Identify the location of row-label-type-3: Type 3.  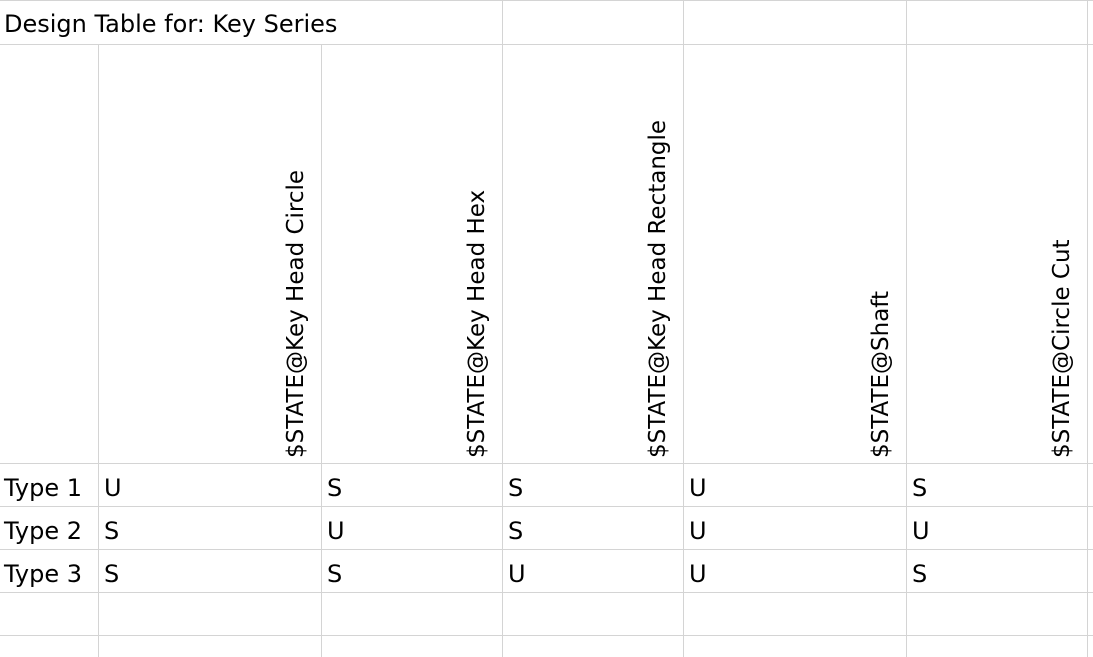
(43, 574).